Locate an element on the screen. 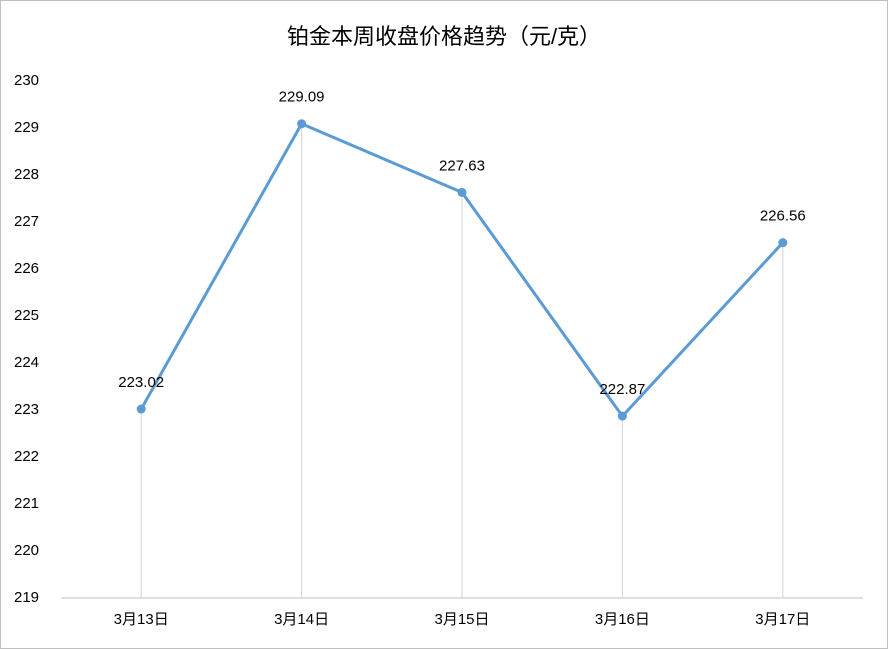 Image resolution: width=888 pixels, height=649 pixels. y-tick-label: 228 is located at coordinates (26, 174).